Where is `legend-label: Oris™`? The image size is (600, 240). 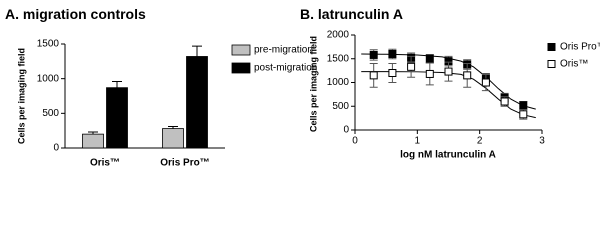 legend-label: Oris™ is located at coordinates (574, 64).